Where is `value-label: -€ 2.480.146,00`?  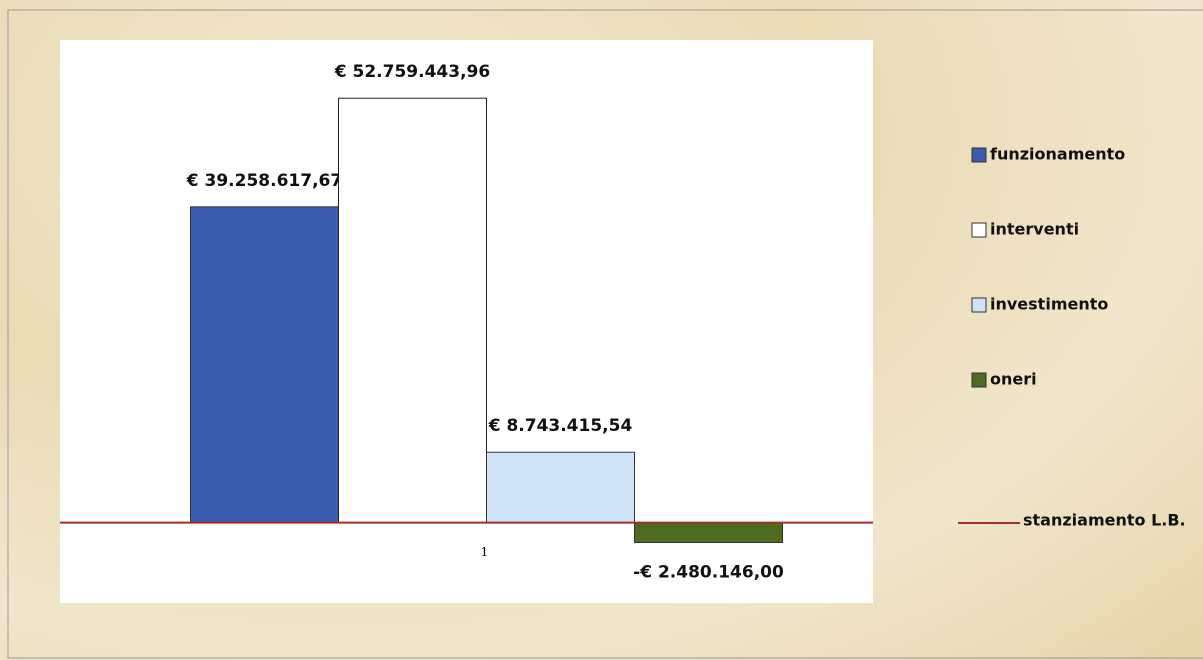 value-label: -€ 2.480.146,00 is located at coordinates (708, 573).